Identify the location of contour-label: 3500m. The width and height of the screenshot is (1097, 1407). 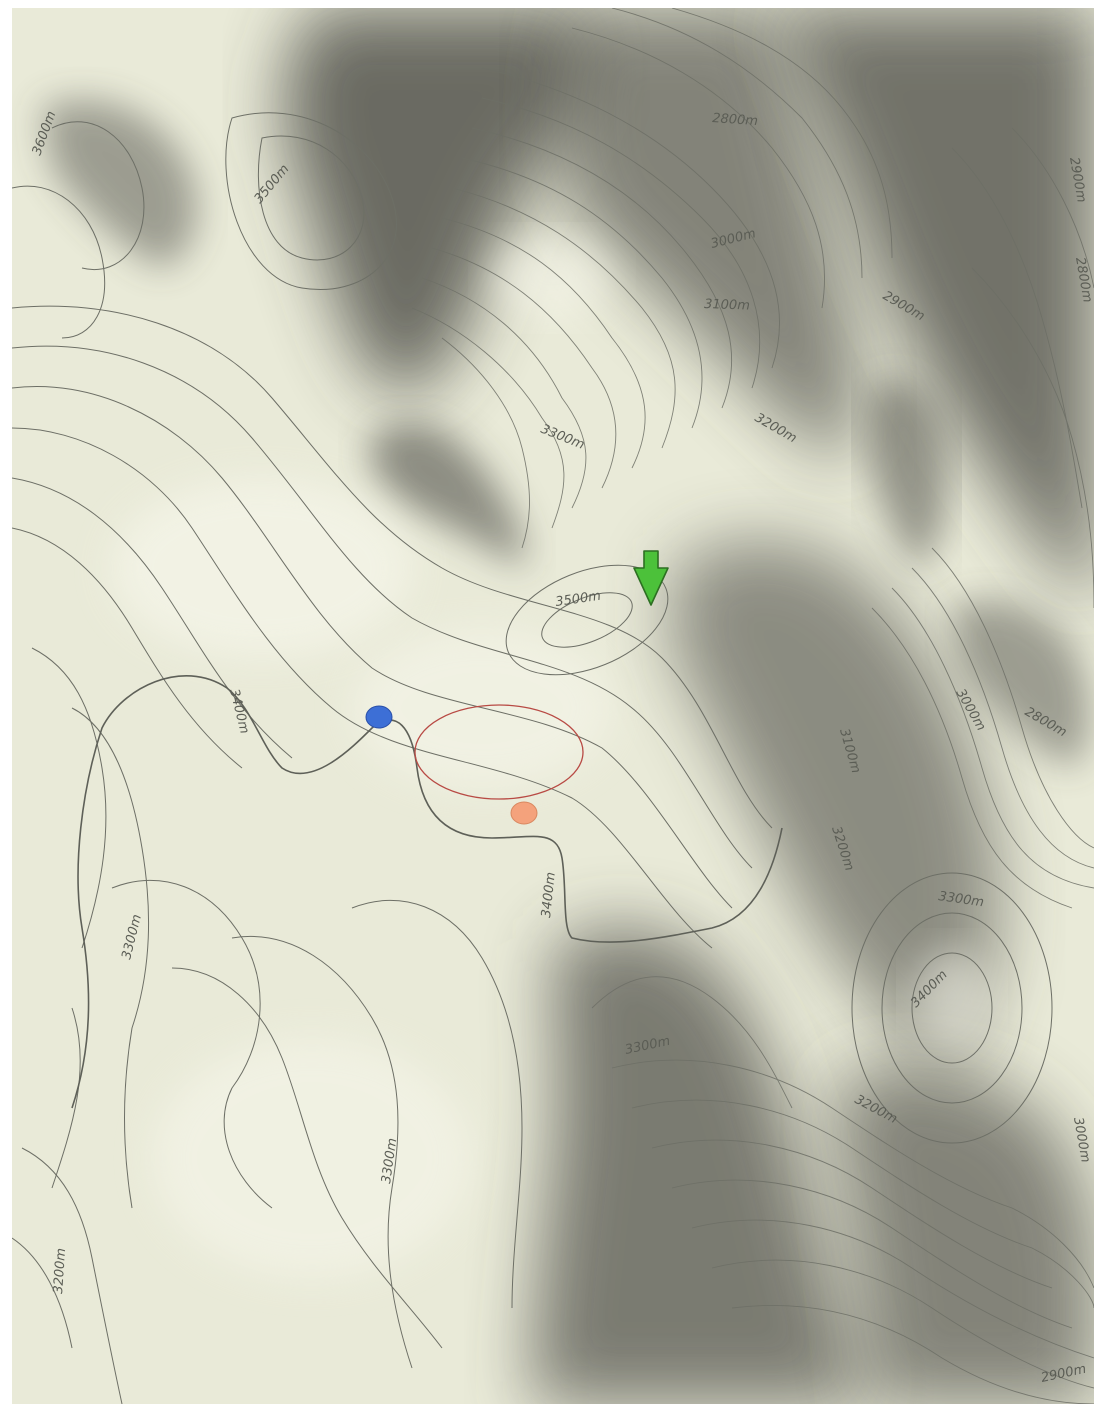
(577, 599).